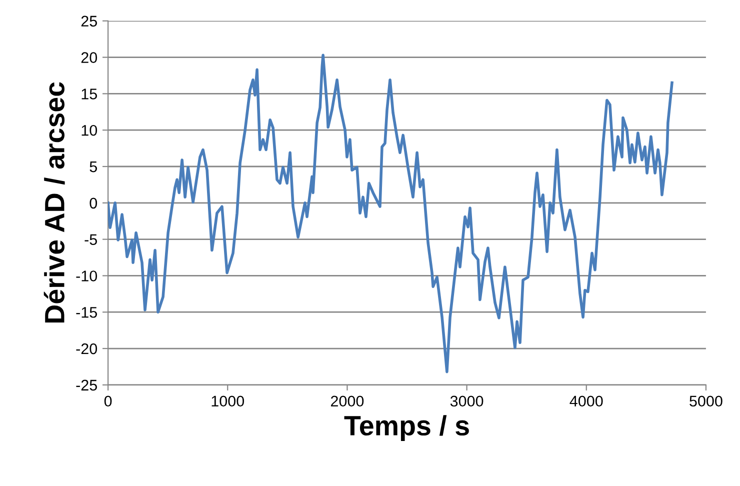 The image size is (740, 486). Describe the element at coordinates (86, 312) in the screenshot. I see `y-tick-label: -15` at that location.